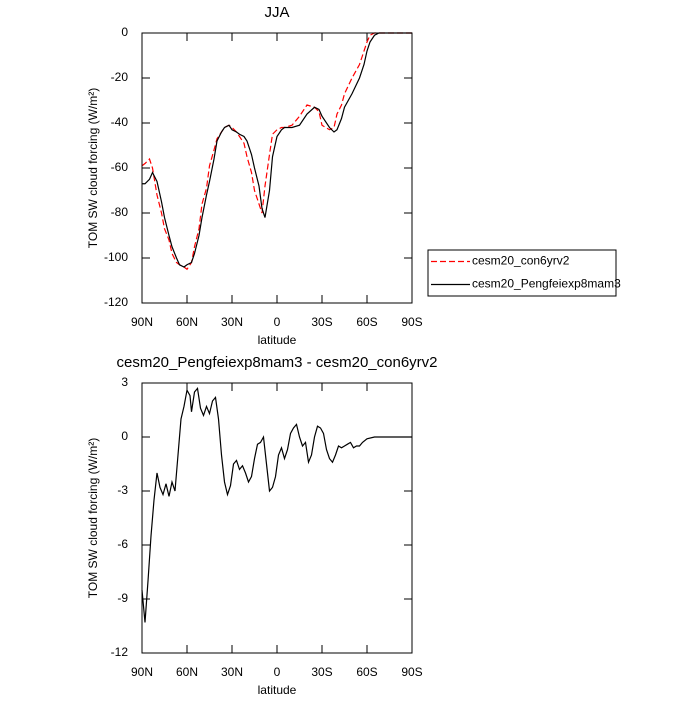  I want to click on y-tick-label: -9, so click(122, 598).